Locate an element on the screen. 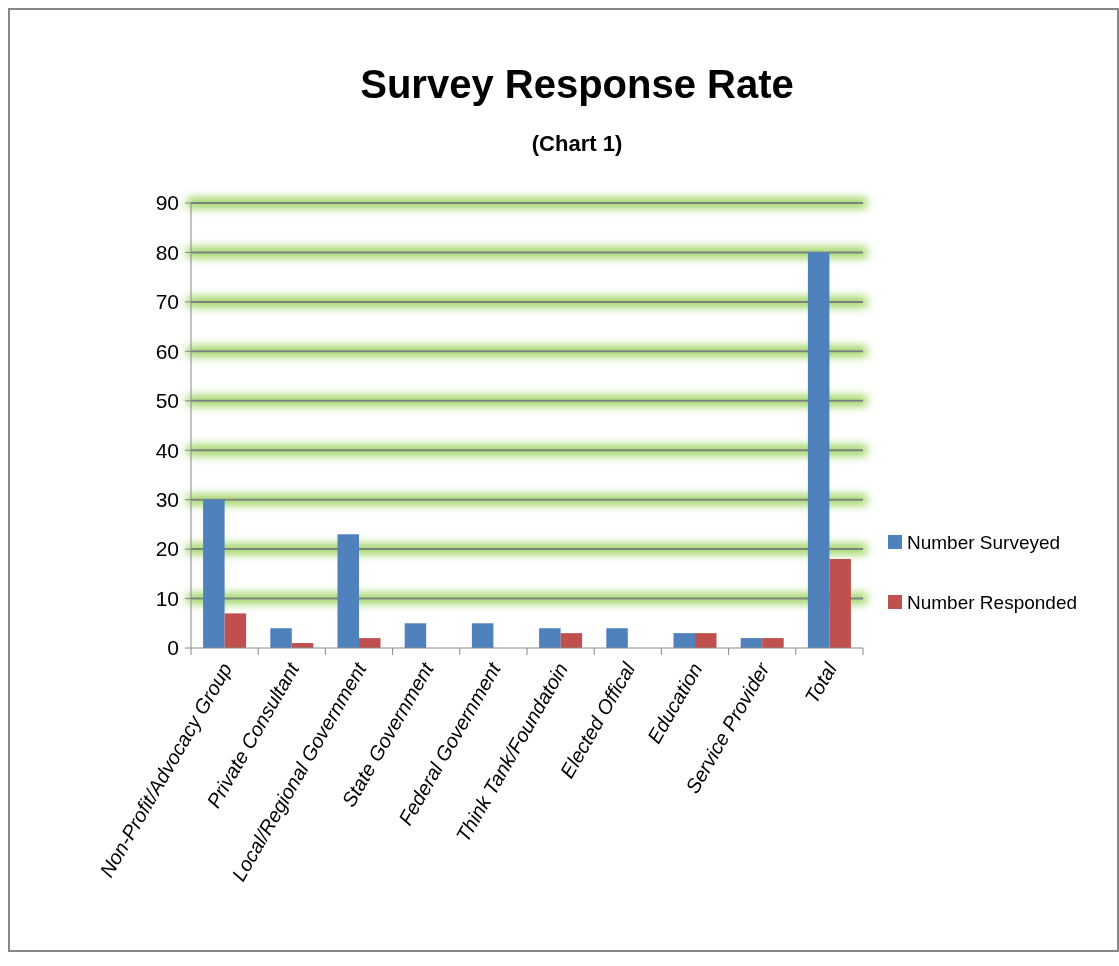 This screenshot has width=1119, height=966. y-tick-label: 90 is located at coordinates (167, 203).